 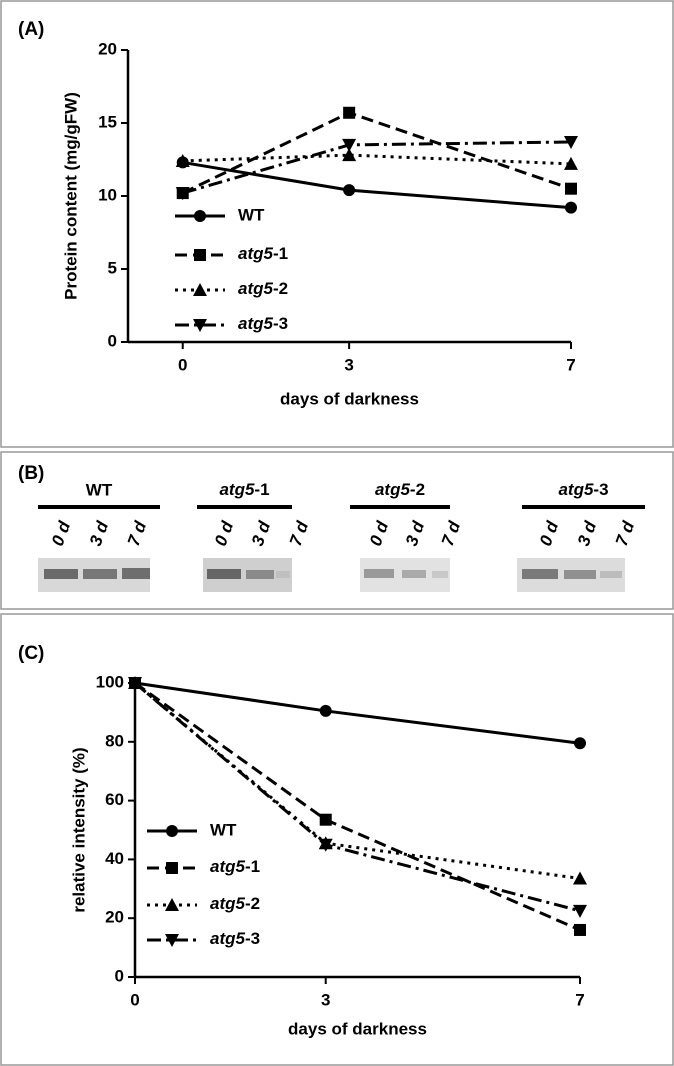 I want to click on y-tick-label: 60, so click(x=114, y=799).